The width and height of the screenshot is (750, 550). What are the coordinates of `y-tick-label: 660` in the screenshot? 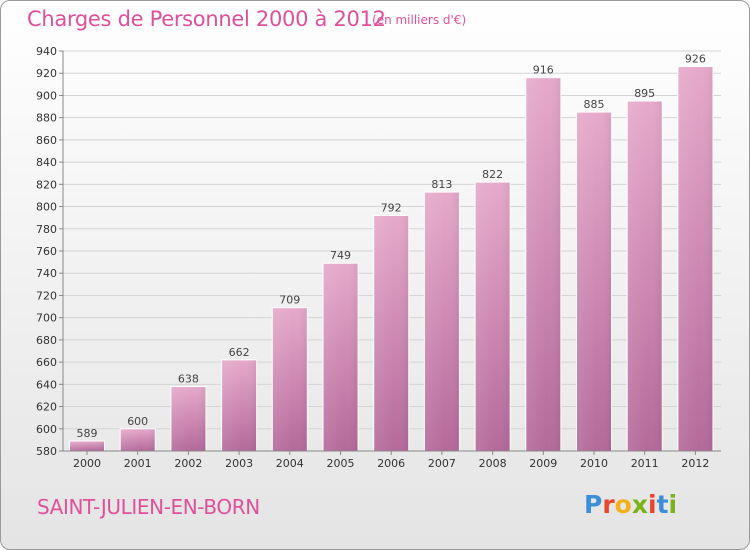 It's located at (46, 362).